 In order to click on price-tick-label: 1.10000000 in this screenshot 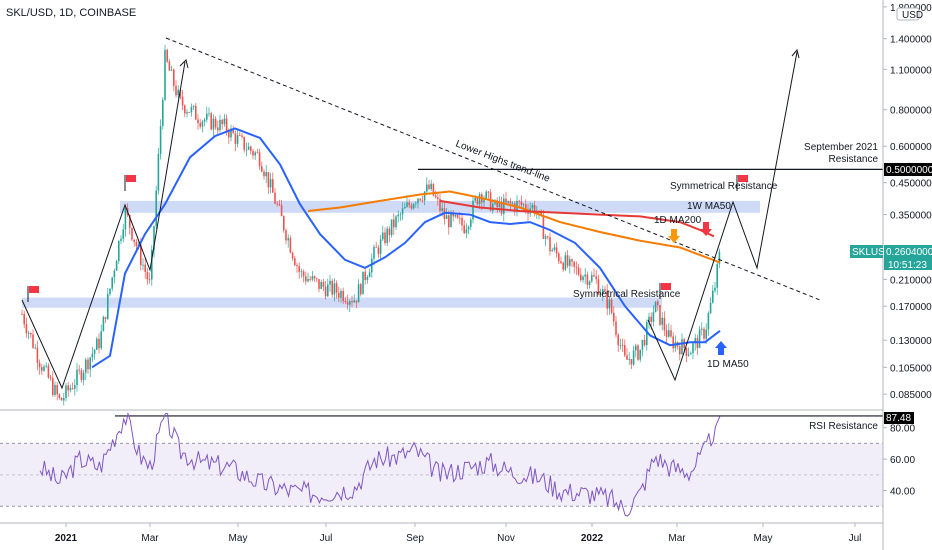, I will do `click(911, 70)`.